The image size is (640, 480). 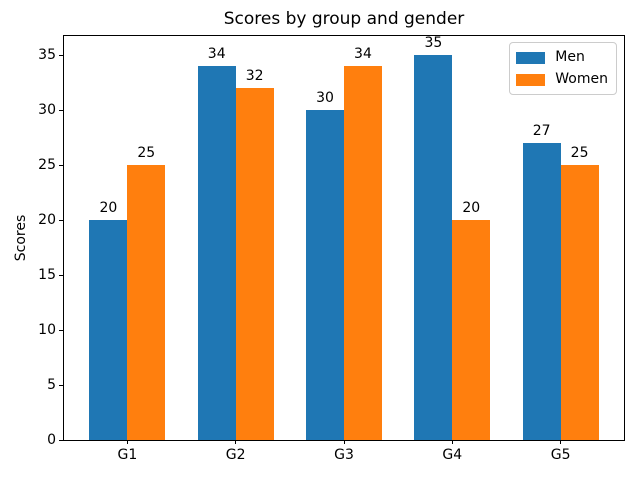 What do you see at coordinates (216, 253) in the screenshot?
I see `bar-men-g2` at bounding box center [216, 253].